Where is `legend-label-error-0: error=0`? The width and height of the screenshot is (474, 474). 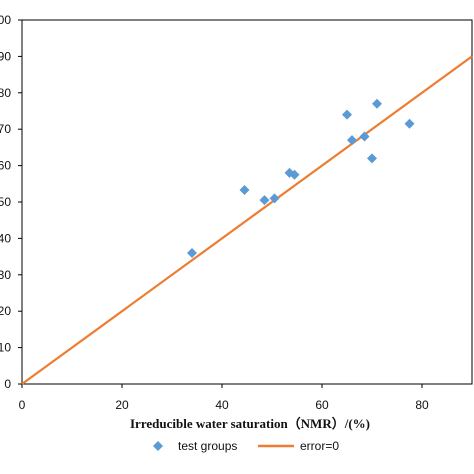
legend-label-error-0: error=0 is located at coordinates (319, 446).